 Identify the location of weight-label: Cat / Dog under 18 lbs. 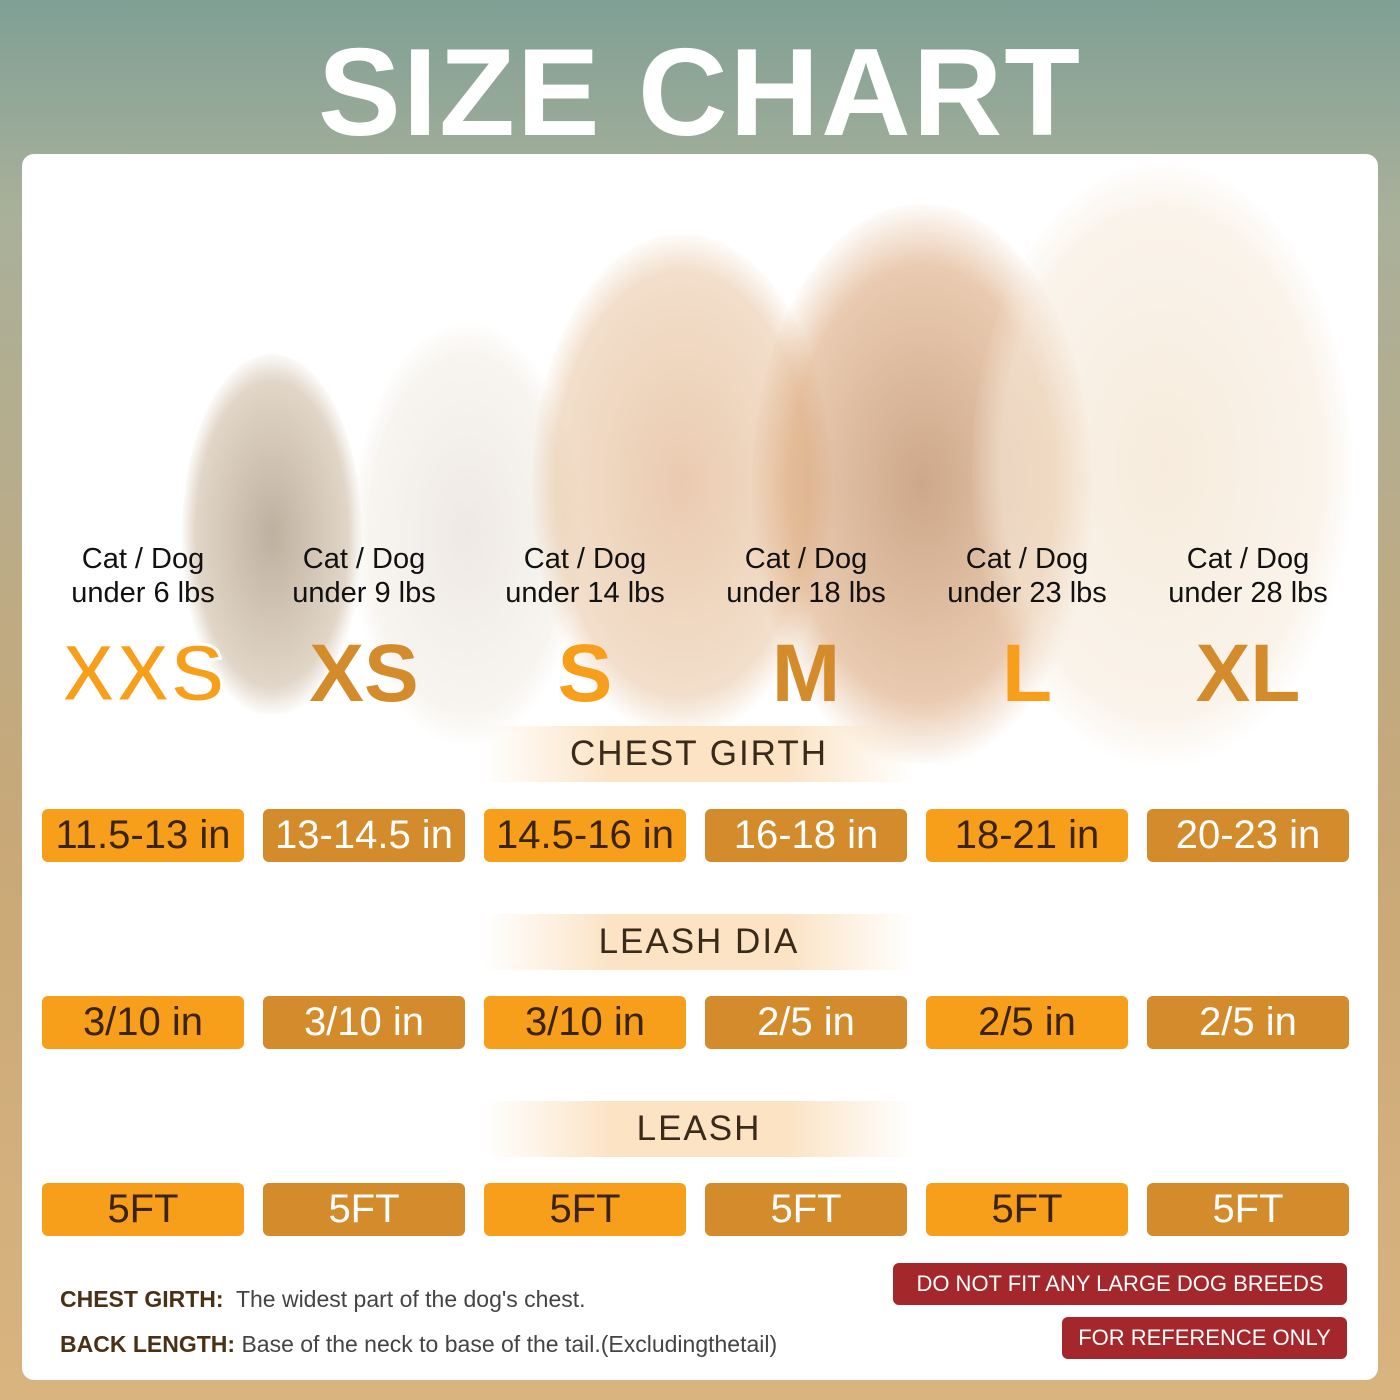
(806, 576).